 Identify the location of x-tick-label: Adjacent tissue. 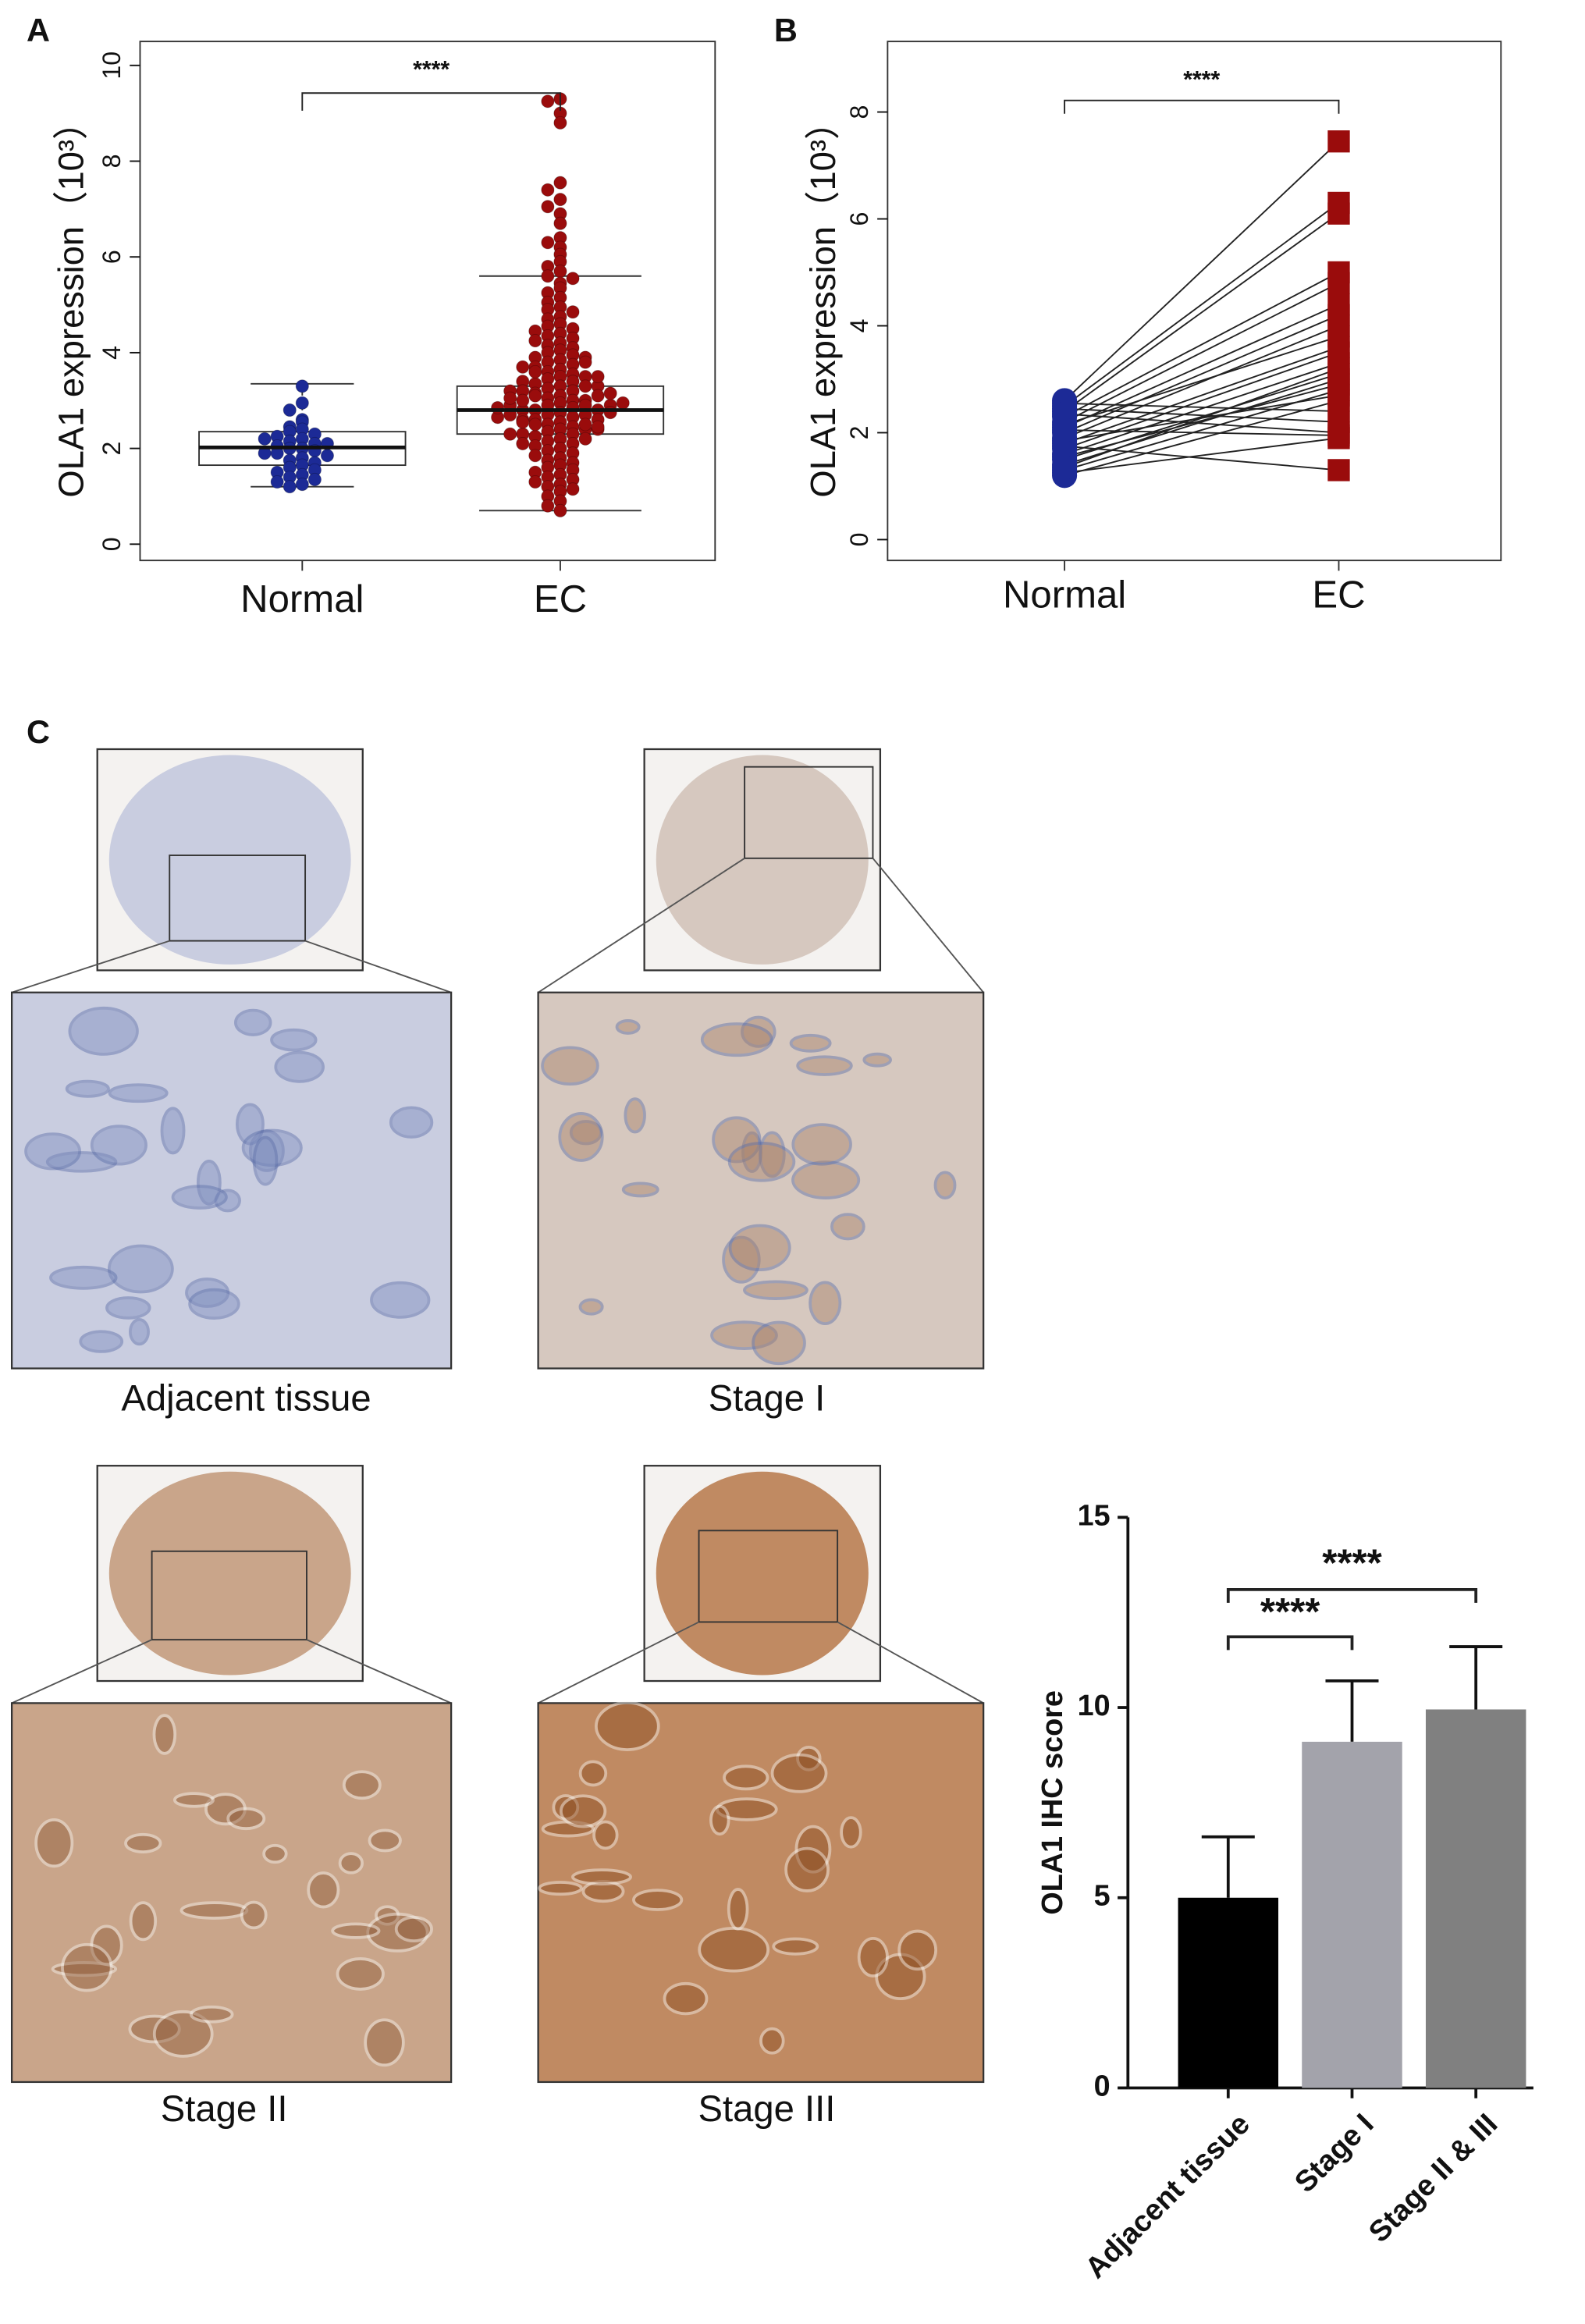
(1168, 2197).